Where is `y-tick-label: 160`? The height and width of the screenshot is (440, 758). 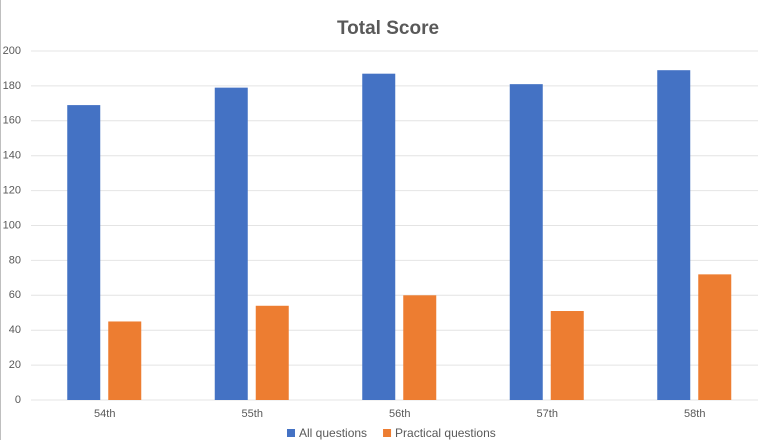 y-tick-label: 160 is located at coordinates (12, 121).